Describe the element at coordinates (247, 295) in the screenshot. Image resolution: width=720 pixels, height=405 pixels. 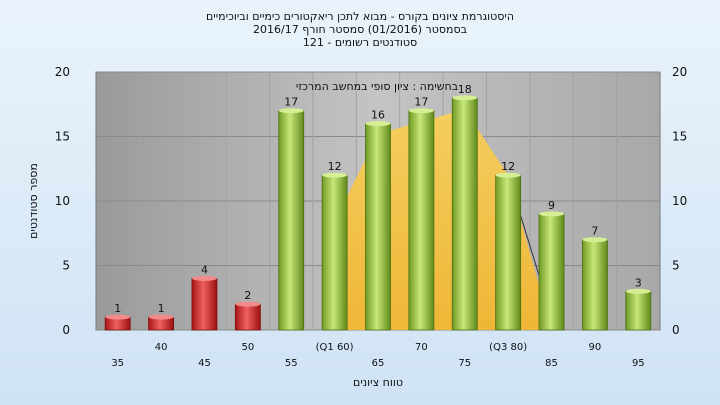
I see `data-label: 2` at that location.